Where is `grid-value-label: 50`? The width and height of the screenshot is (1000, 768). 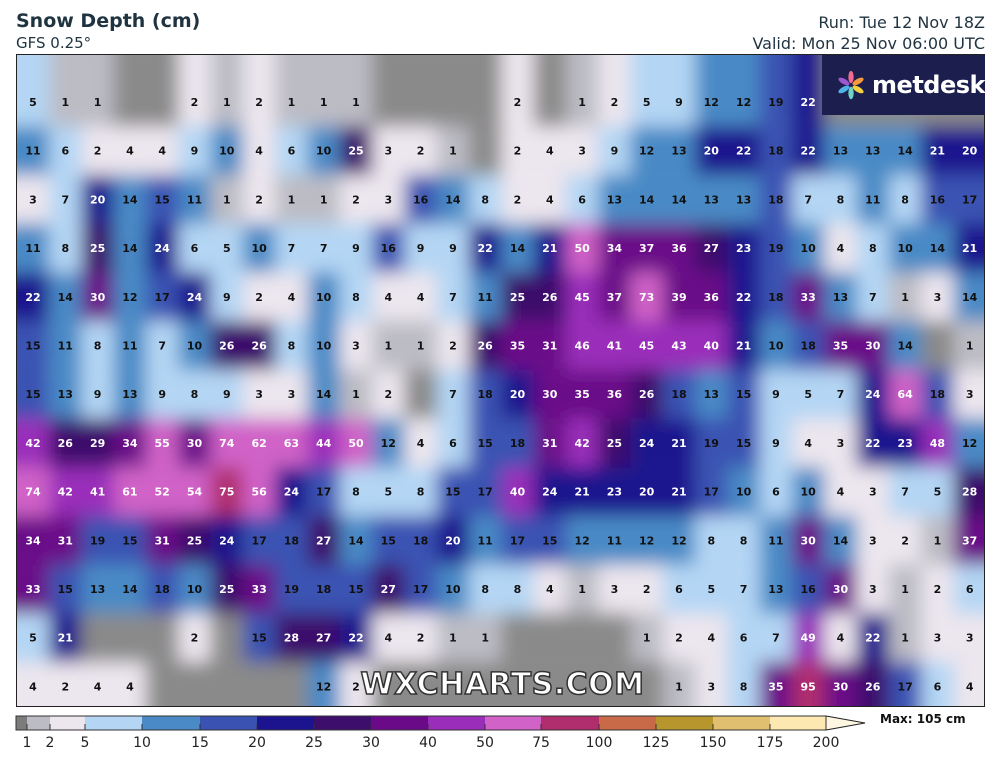 grid-value-label: 50 is located at coordinates (582, 248).